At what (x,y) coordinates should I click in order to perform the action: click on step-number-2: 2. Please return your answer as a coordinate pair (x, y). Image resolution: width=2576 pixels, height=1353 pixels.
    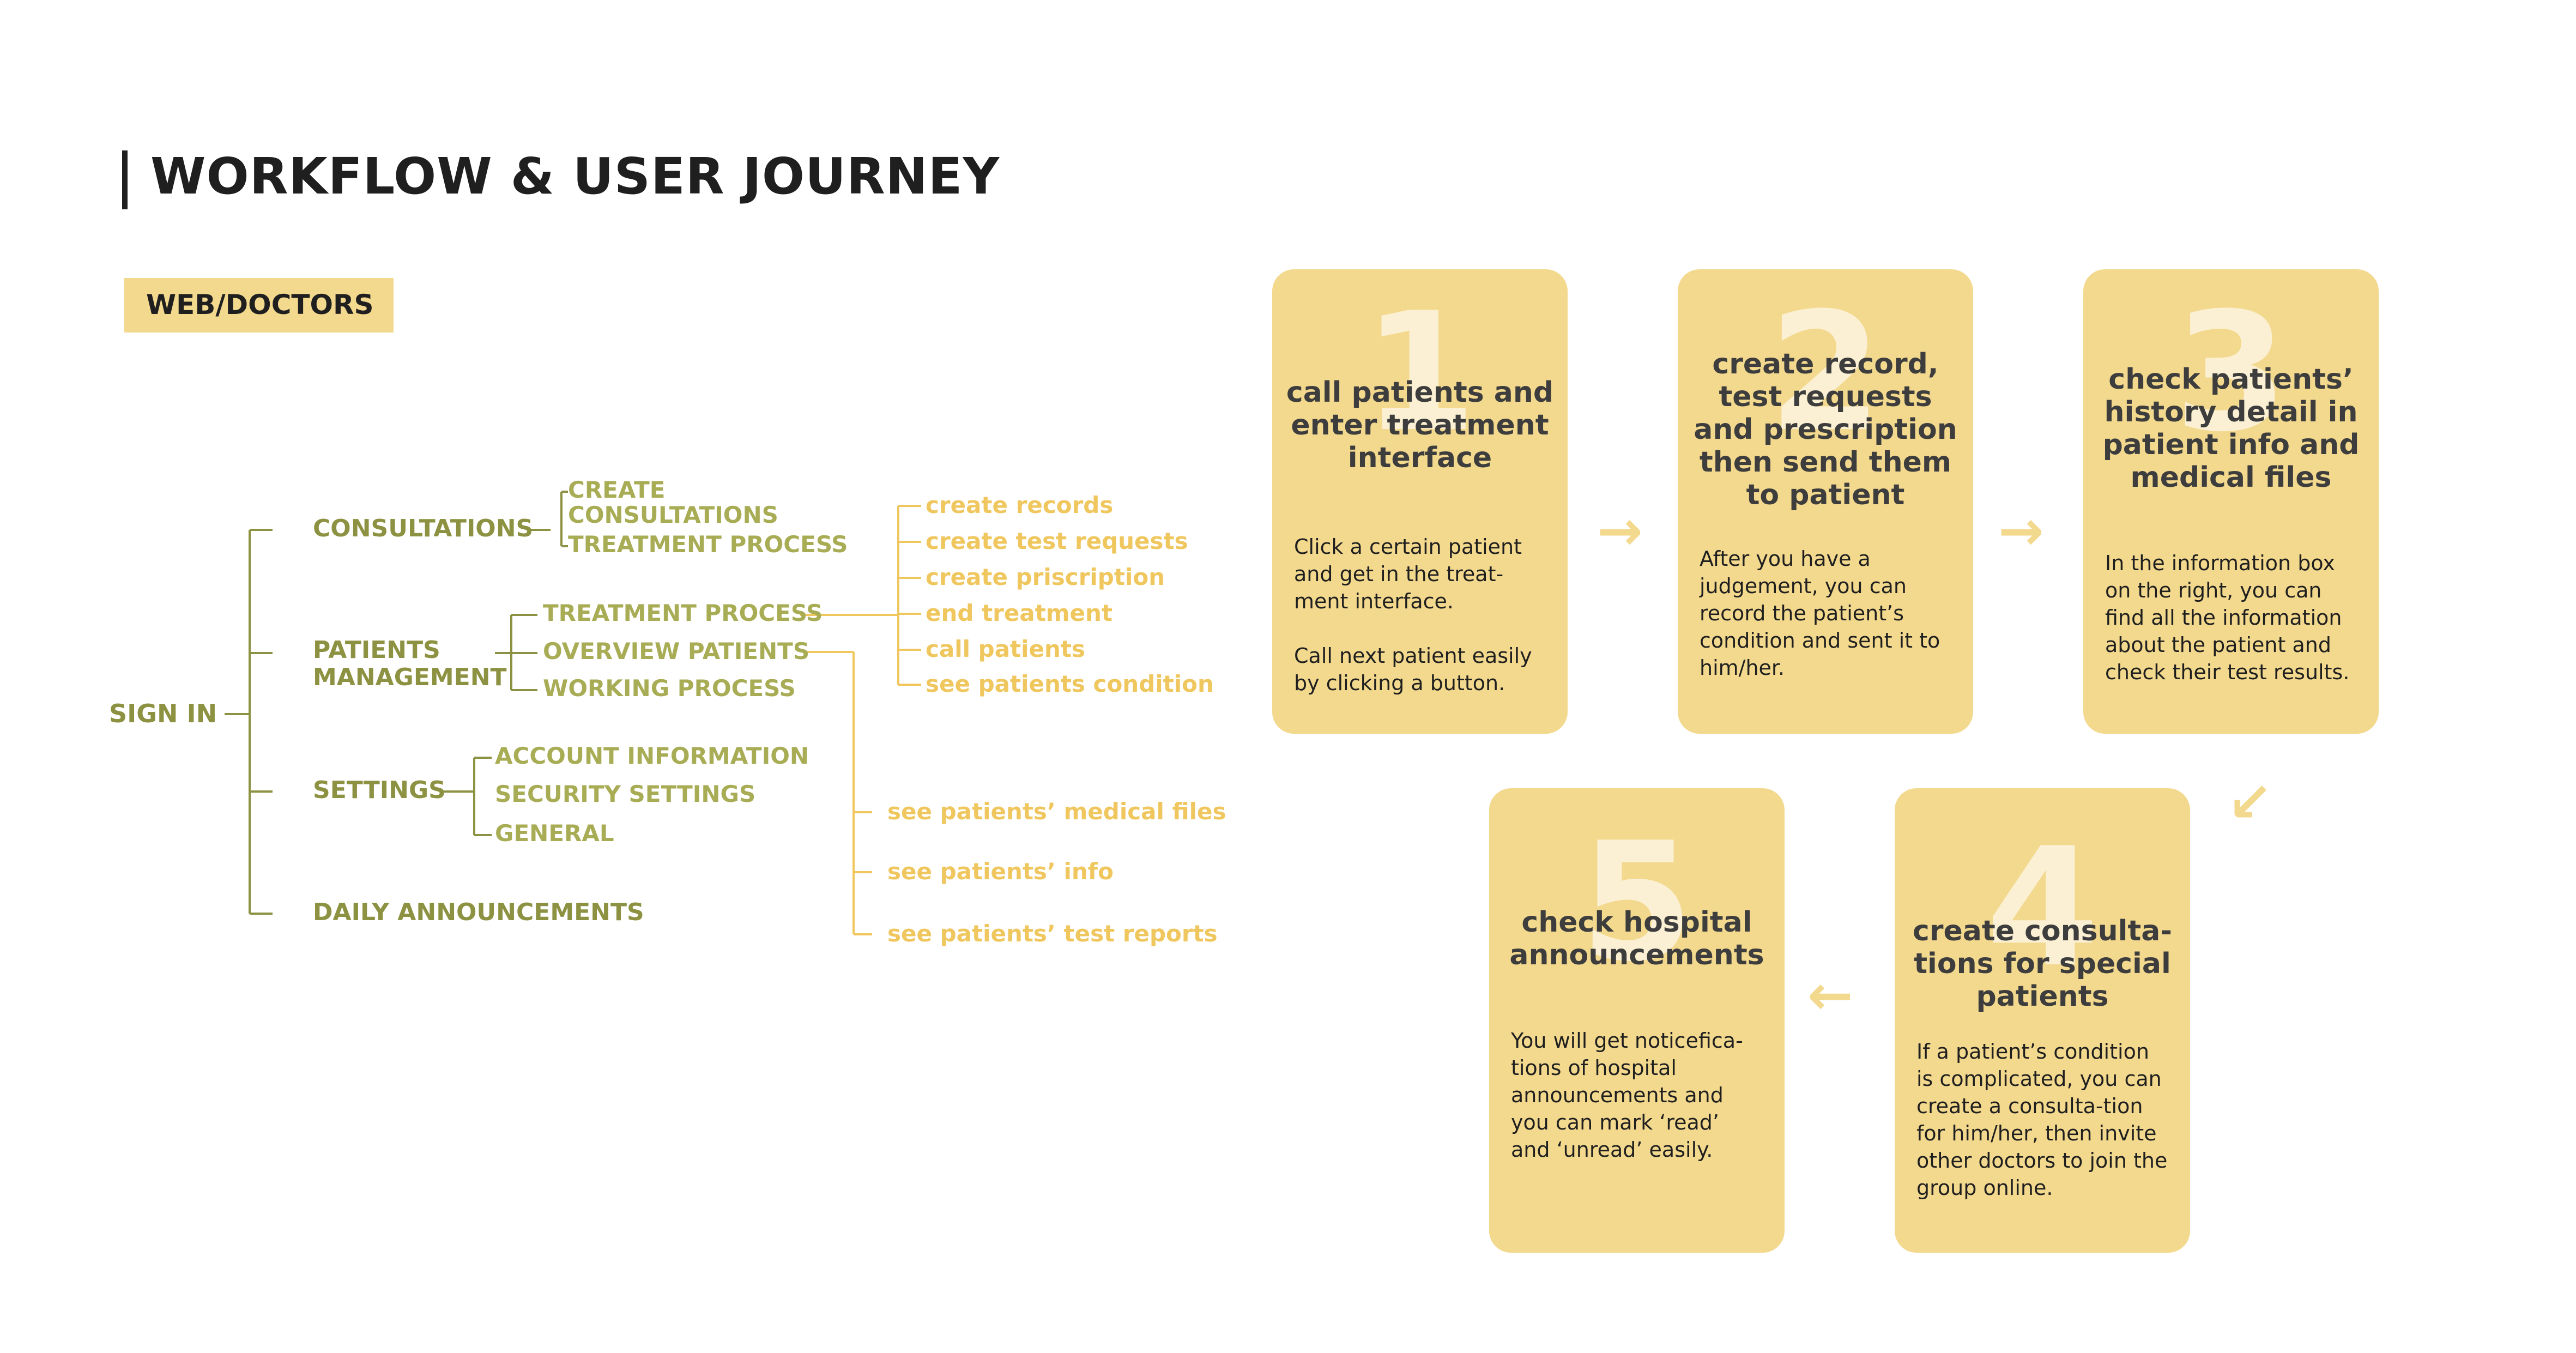
    Looking at the image, I should click on (1825, 372).